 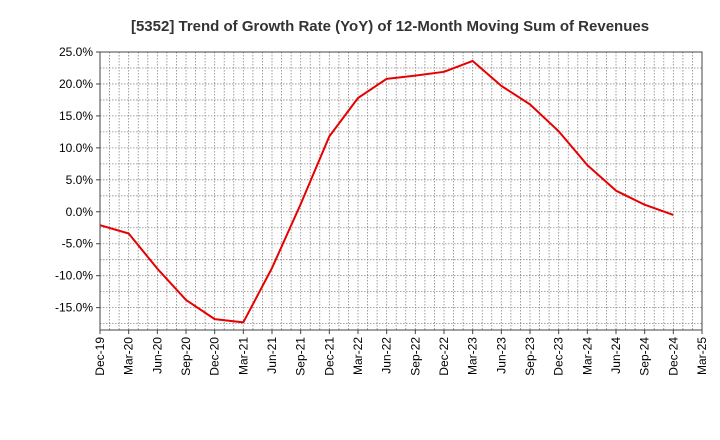 What do you see at coordinates (329, 356) in the screenshot?
I see `x-tick-label: Dec-21` at bounding box center [329, 356].